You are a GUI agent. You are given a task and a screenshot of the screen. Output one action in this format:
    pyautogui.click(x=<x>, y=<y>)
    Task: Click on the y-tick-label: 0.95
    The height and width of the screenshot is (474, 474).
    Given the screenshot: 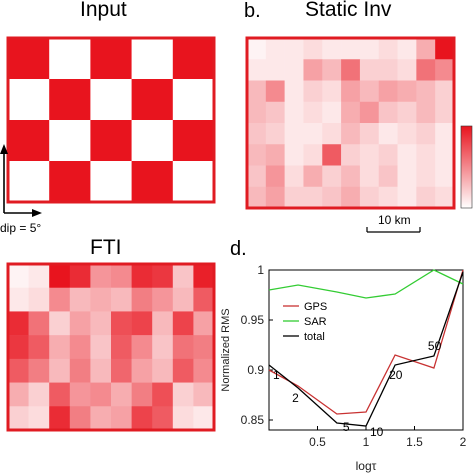 What is the action you would take?
    pyautogui.click(x=253, y=320)
    